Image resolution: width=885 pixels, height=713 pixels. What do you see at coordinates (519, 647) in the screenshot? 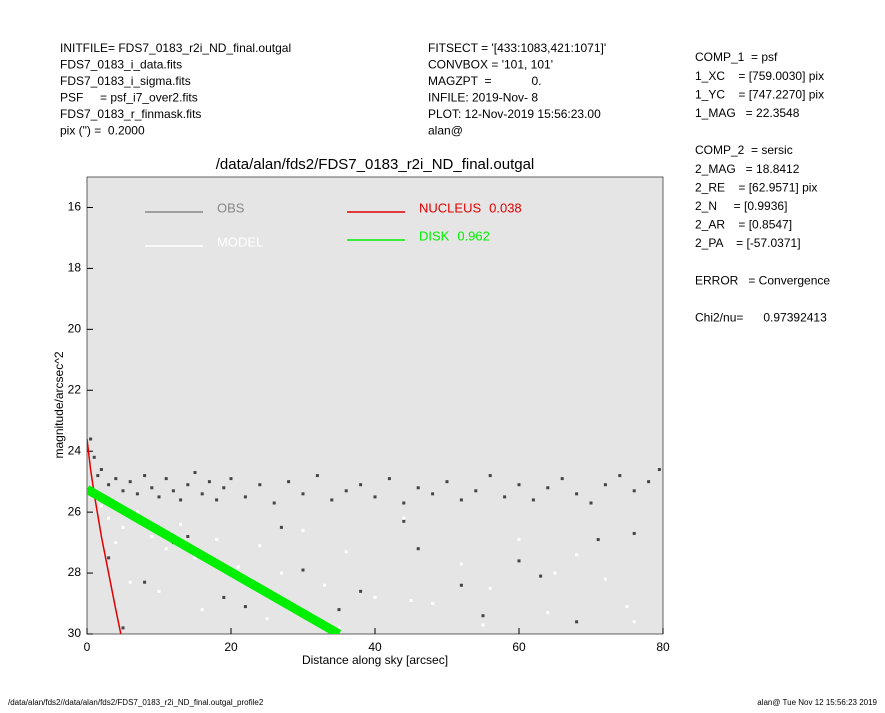
I see `x-tick-label: 60` at bounding box center [519, 647].